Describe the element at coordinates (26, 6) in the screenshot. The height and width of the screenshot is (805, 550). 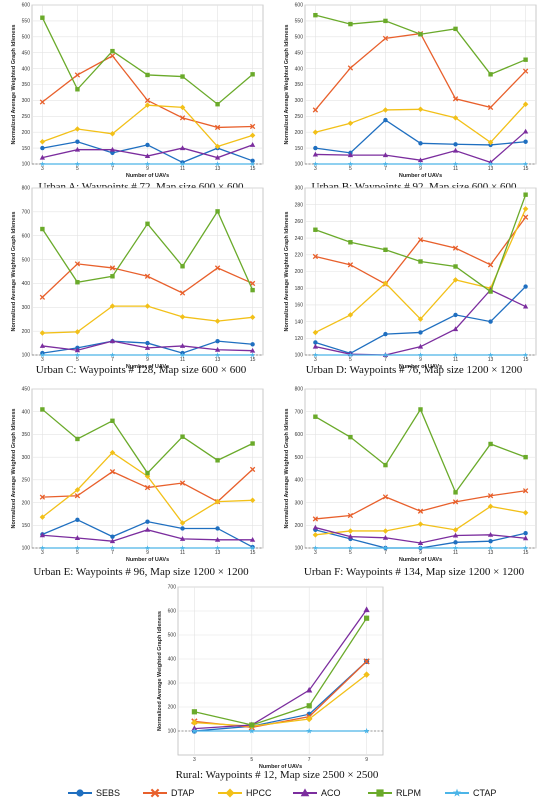
I see `y-tick-label: 600` at that location.